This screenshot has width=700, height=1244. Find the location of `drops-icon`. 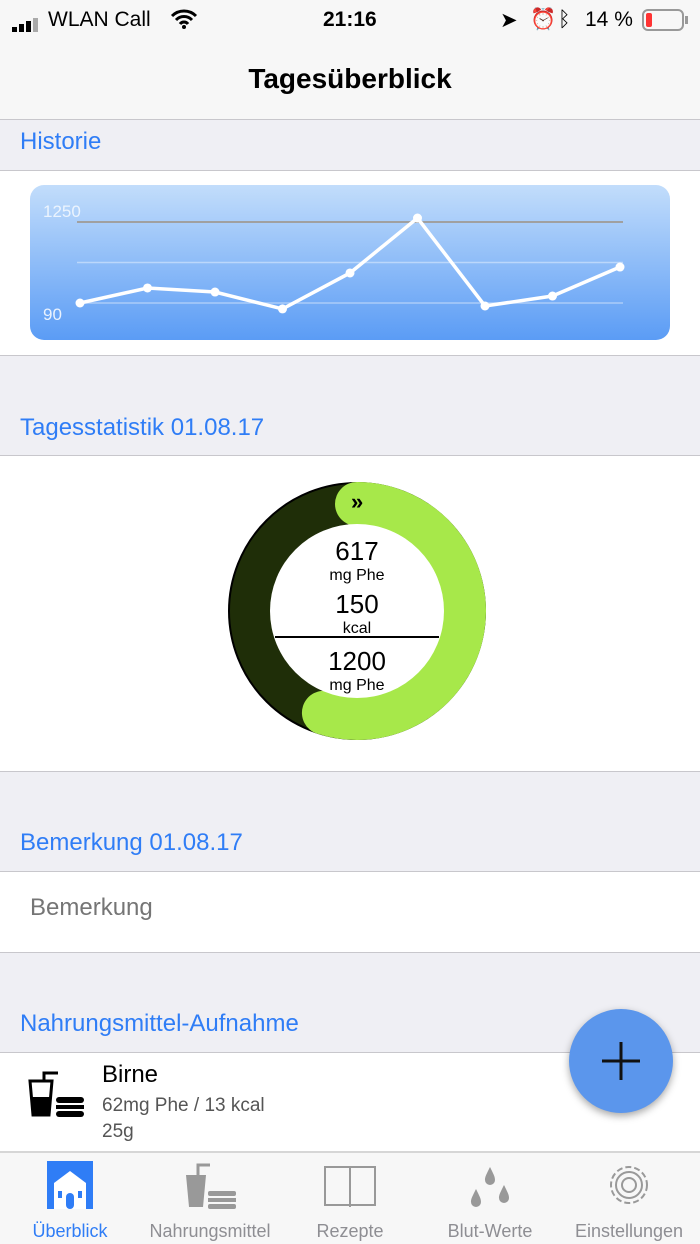

drops-icon is located at coordinates (490, 1187).